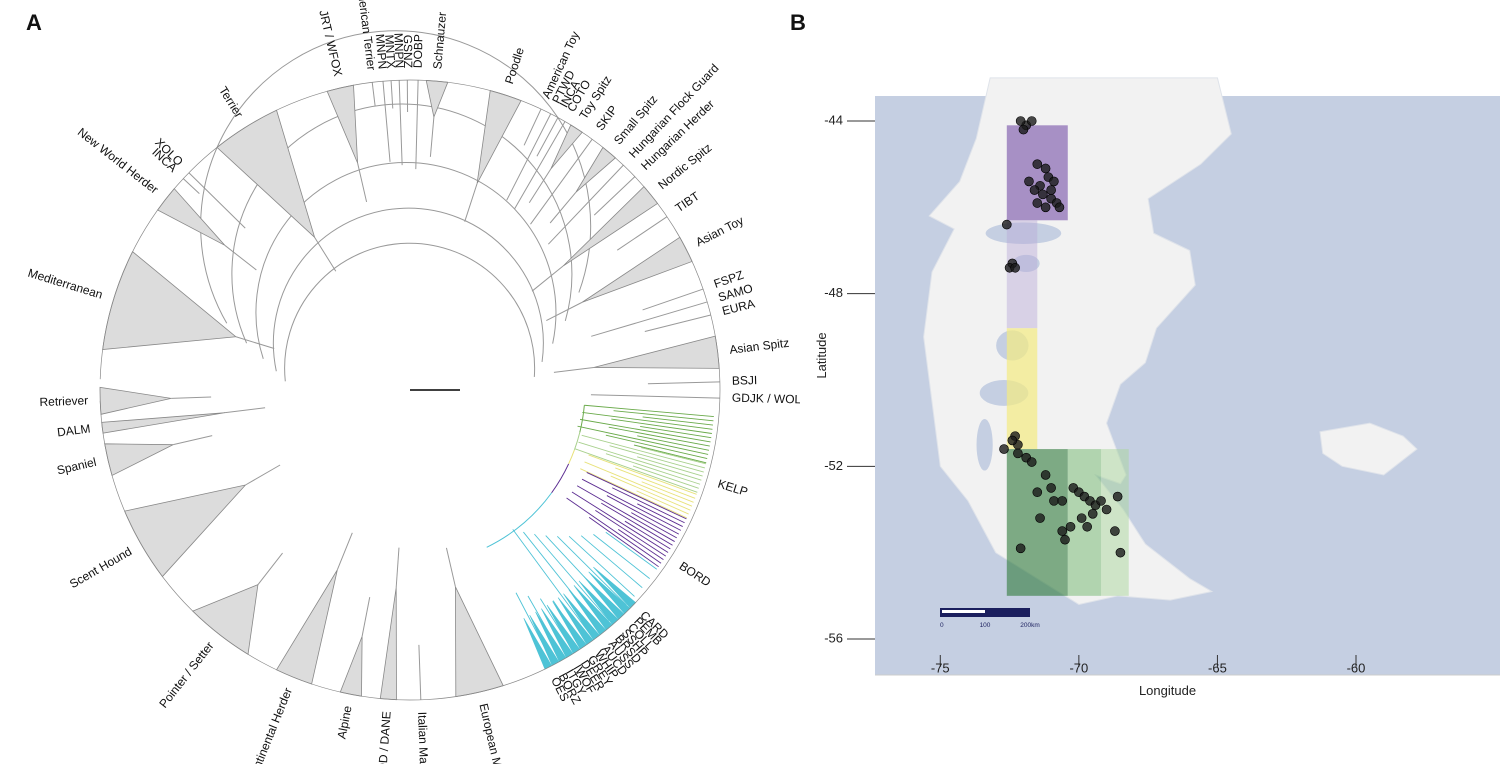 The width and height of the screenshot is (1500, 764). What do you see at coordinates (833, 292) in the screenshot?
I see `y-tick-label: -48` at bounding box center [833, 292].